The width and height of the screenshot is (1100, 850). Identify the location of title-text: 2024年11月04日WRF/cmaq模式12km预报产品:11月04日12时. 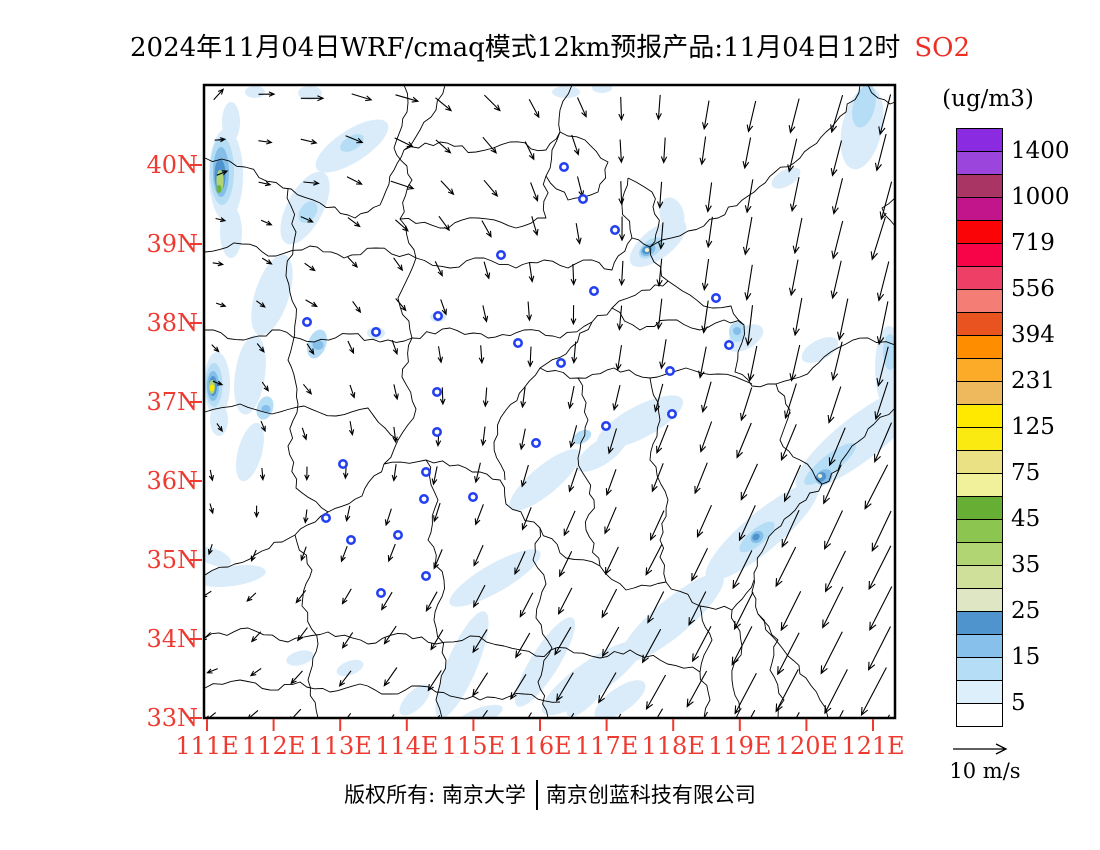
(515, 48).